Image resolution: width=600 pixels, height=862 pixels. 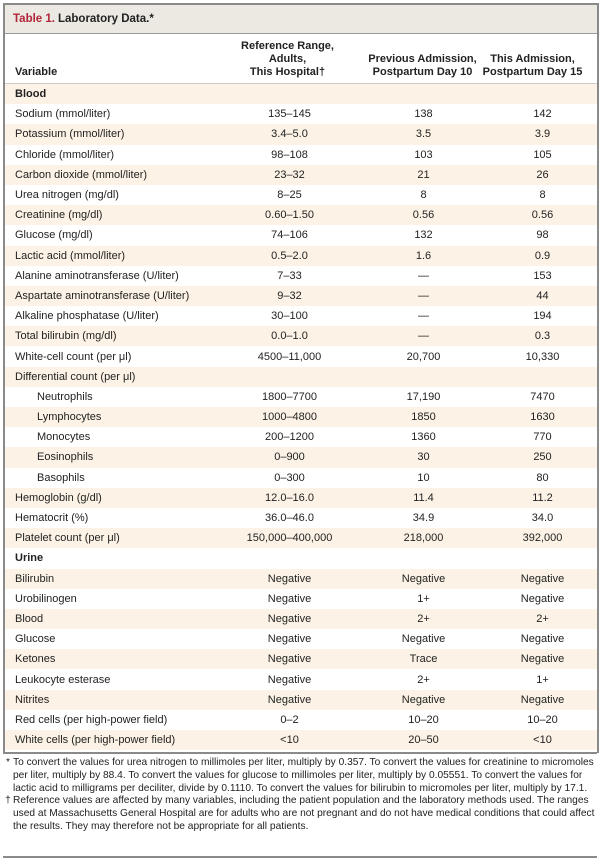 What do you see at coordinates (289, 295) in the screenshot?
I see `reference-range-cell: 9–32` at bounding box center [289, 295].